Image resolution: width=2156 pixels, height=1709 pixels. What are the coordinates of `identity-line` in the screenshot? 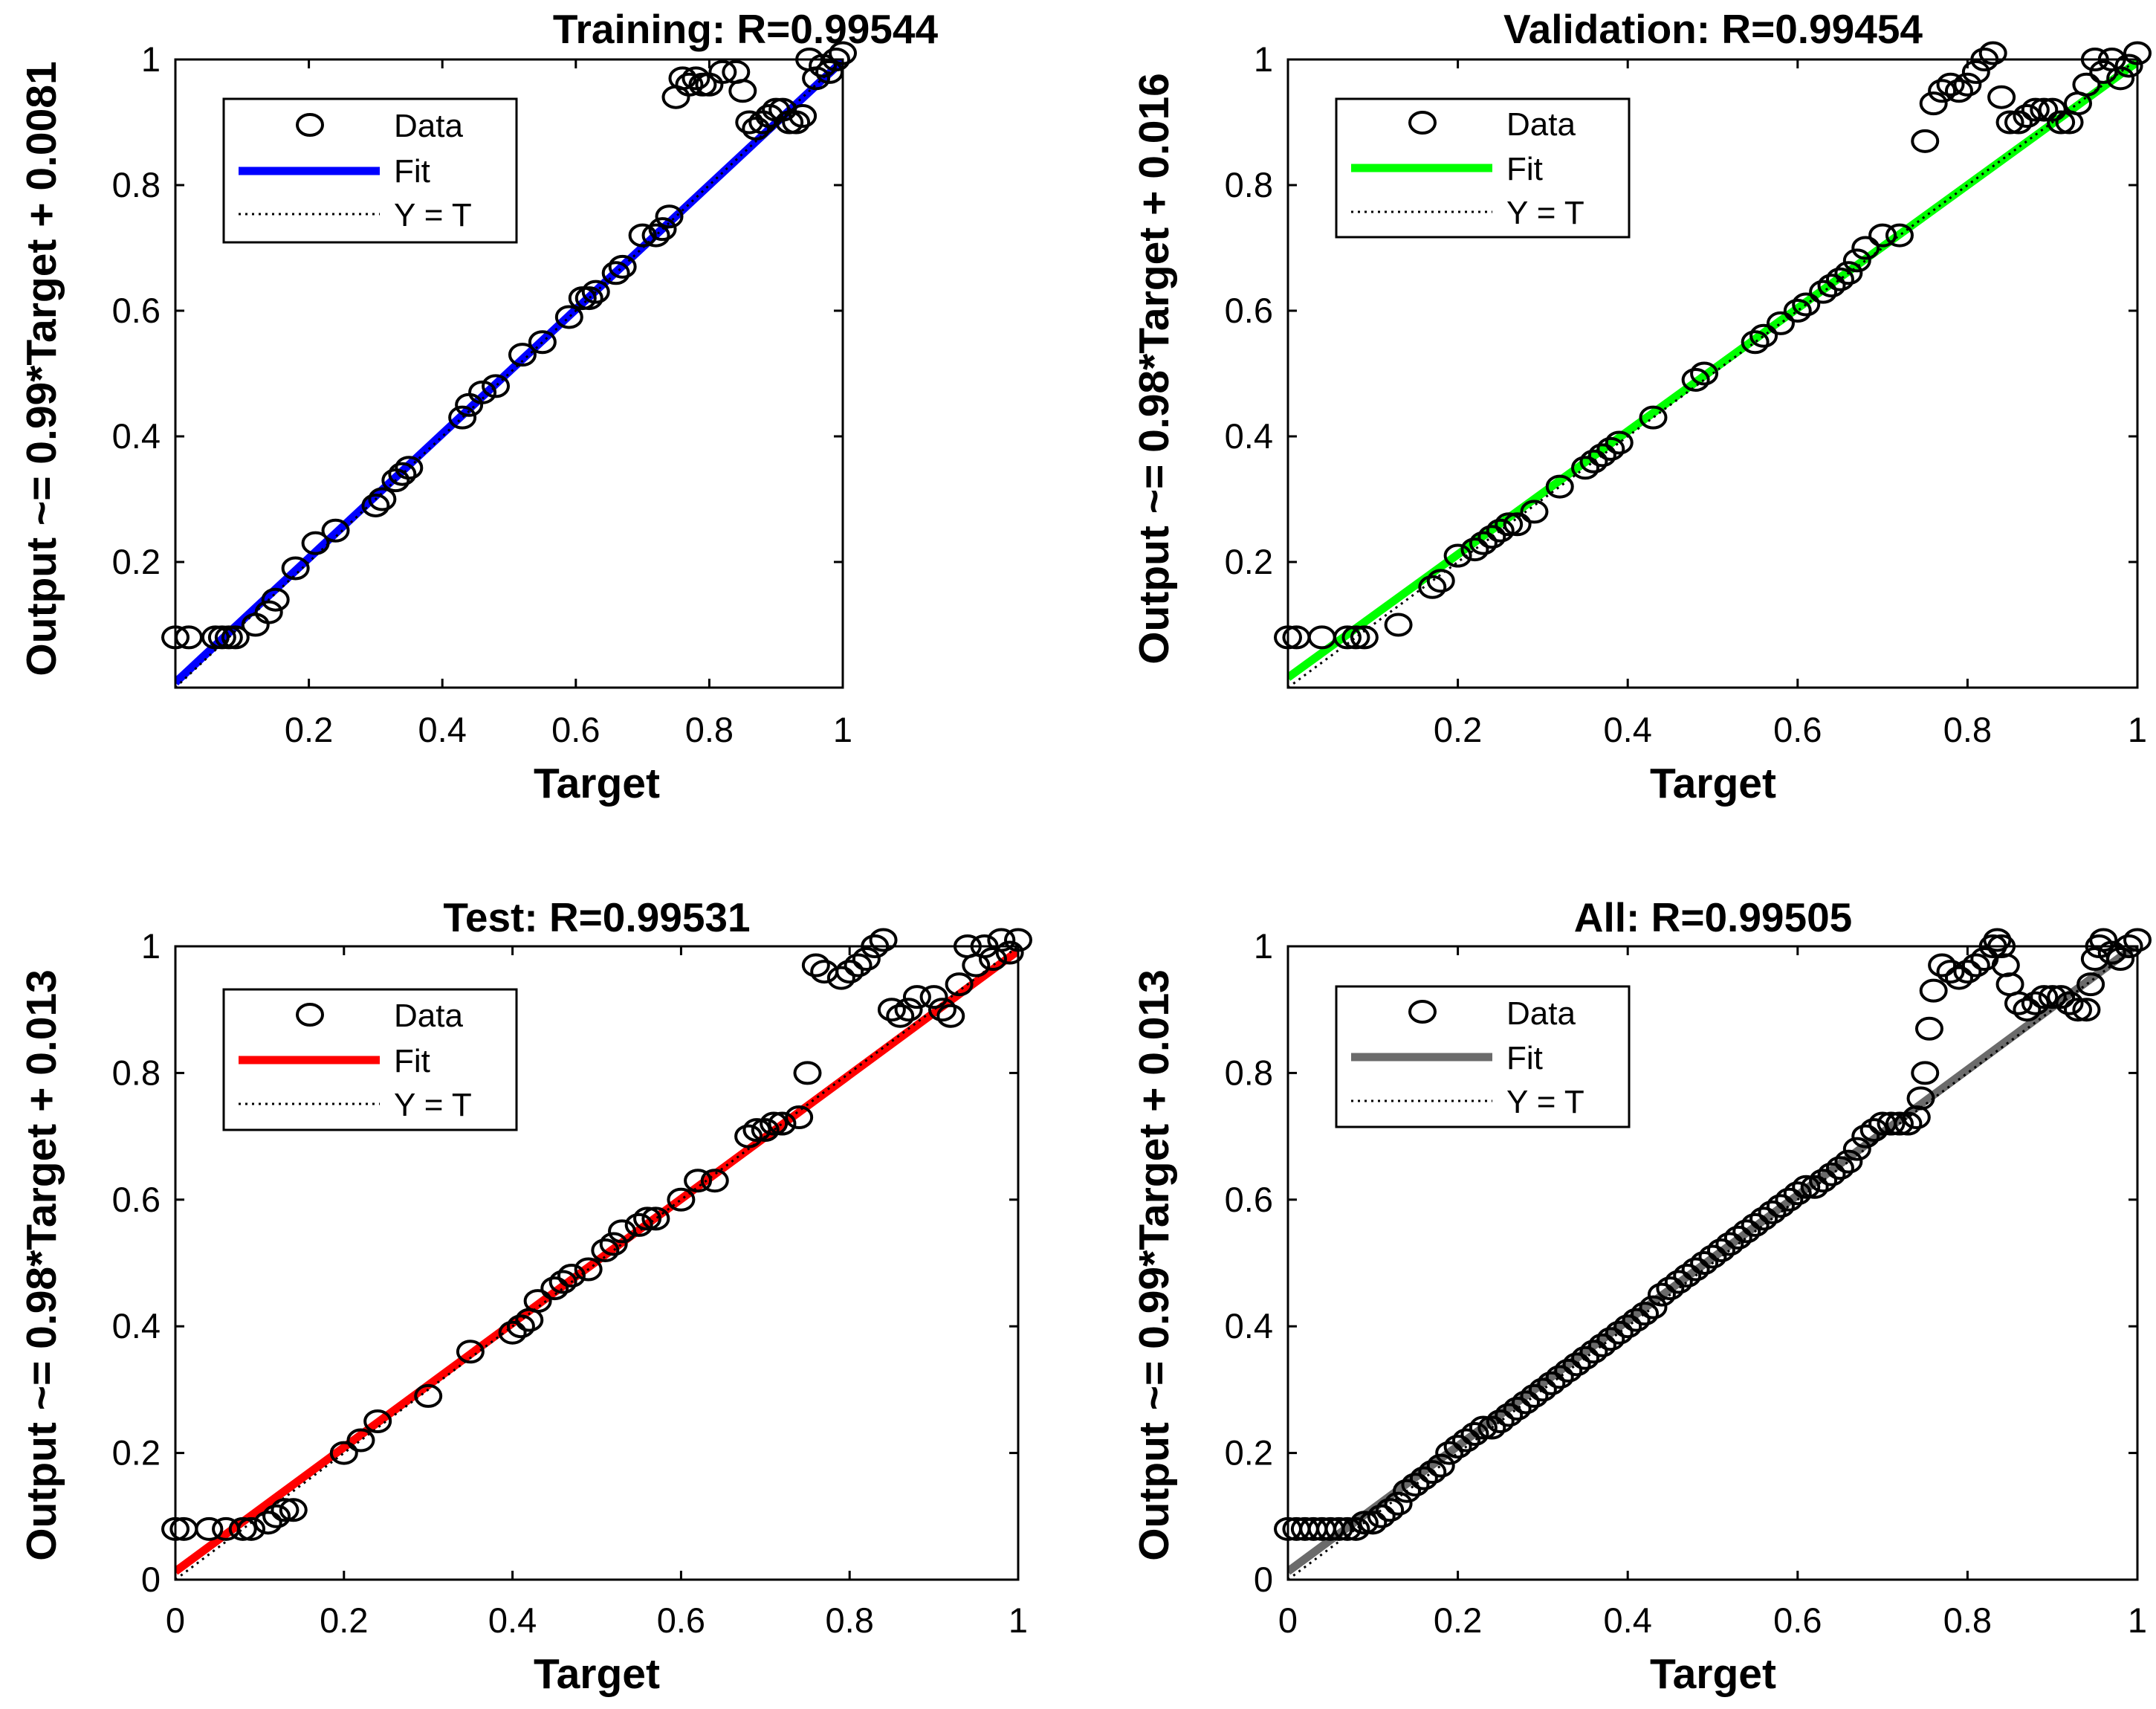 It's located at (596, 1263).